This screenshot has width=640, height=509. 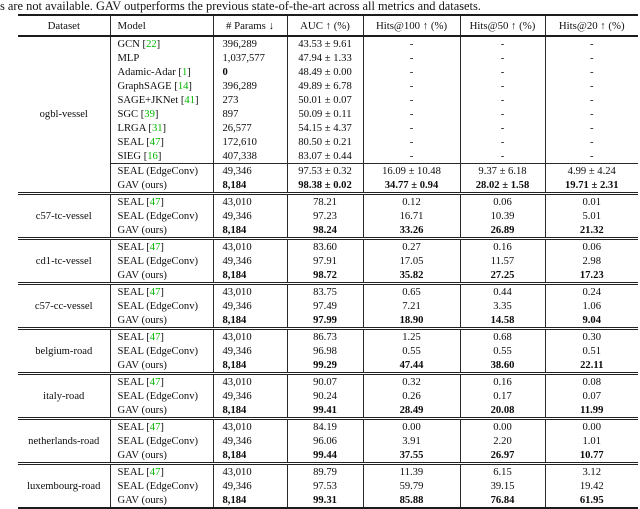 I want to click on hits20-cell: 3.12, so click(x=591, y=471).